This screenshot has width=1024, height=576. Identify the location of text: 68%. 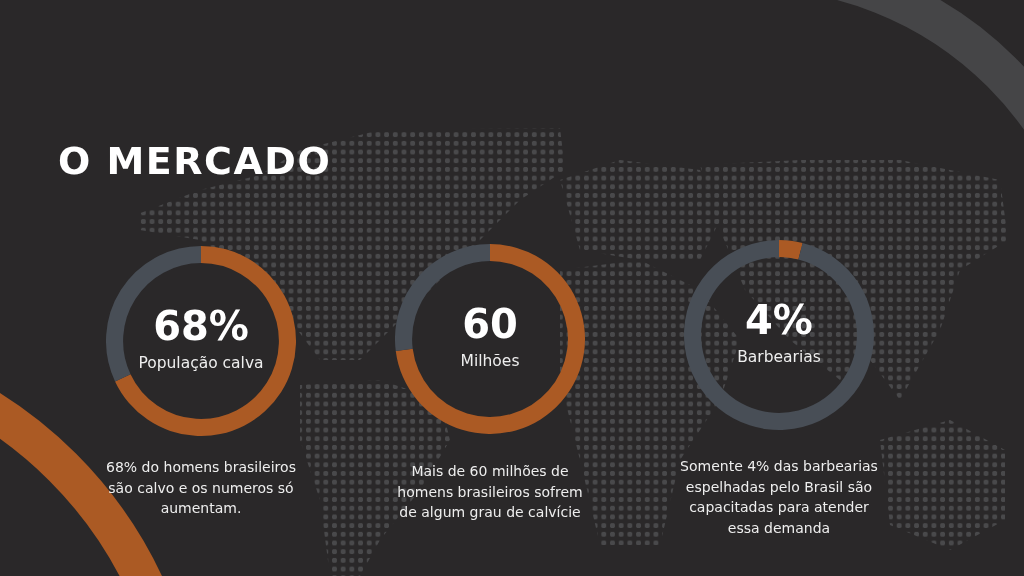
(201, 326).